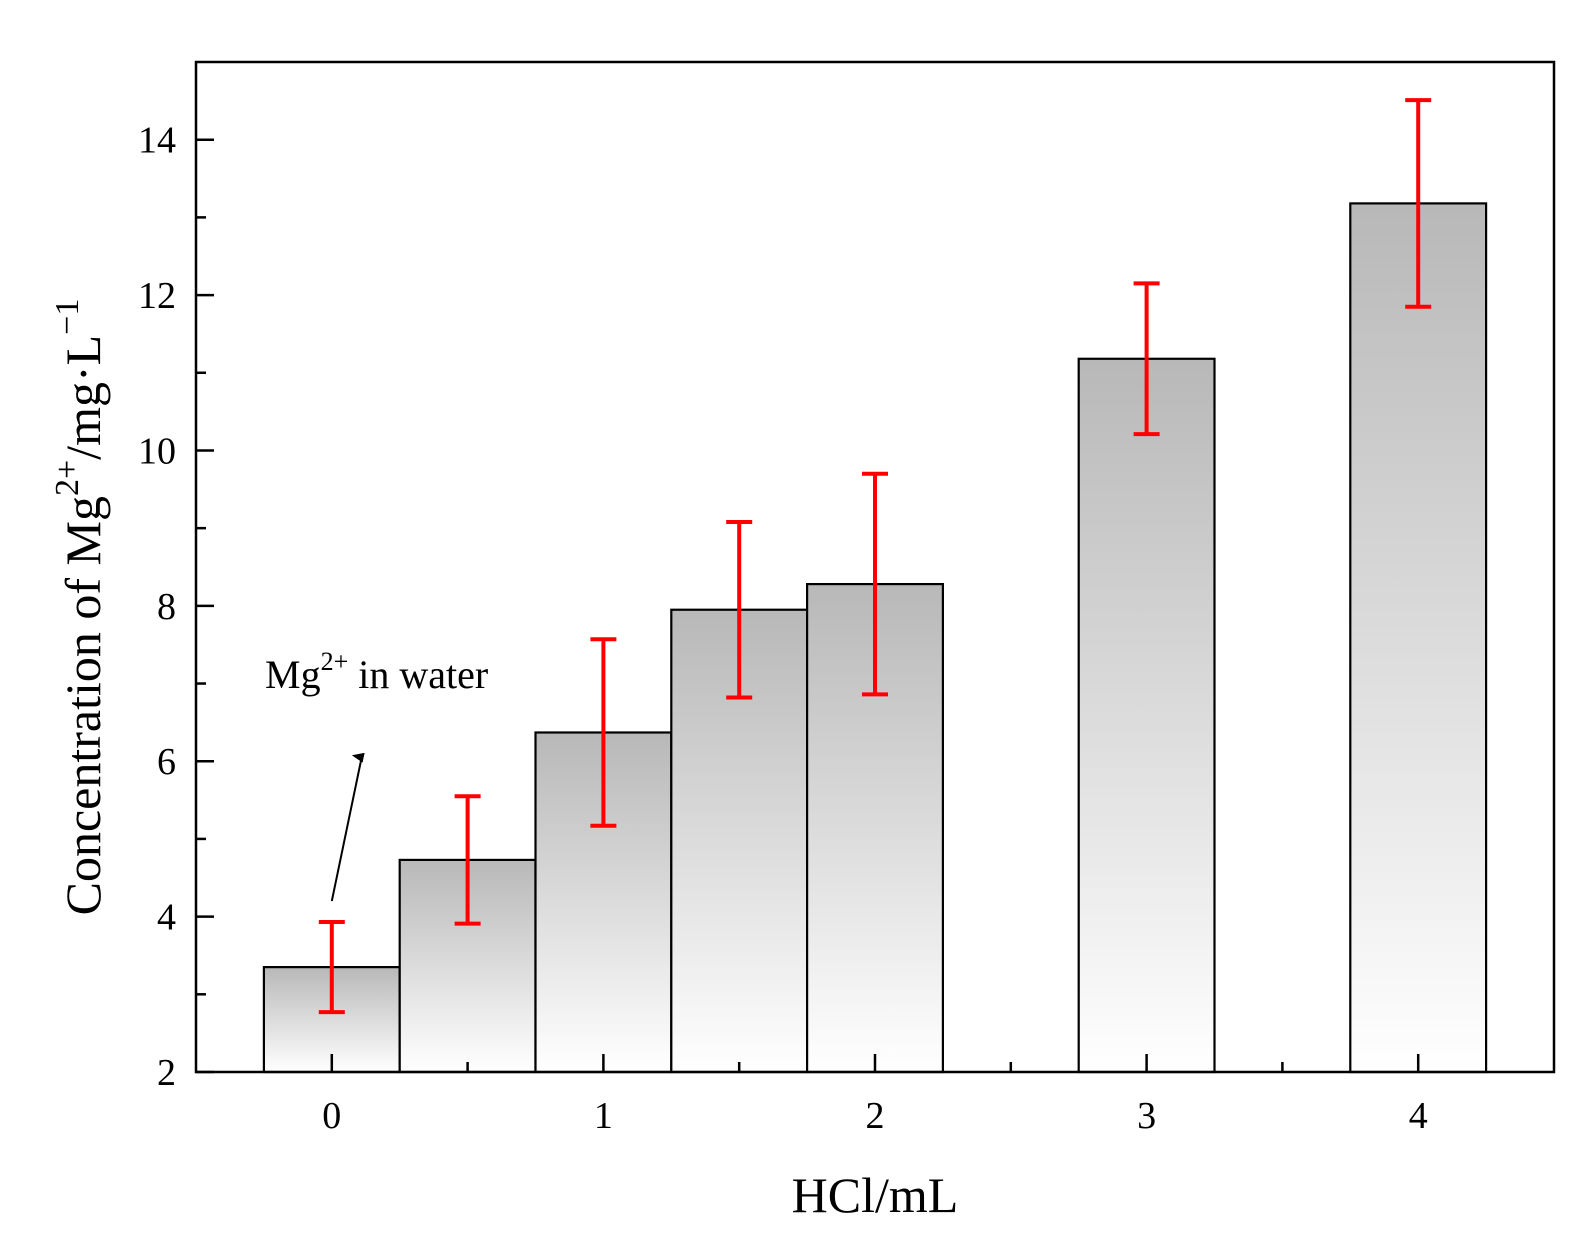  I want to click on y-tick-label-5: 12, so click(157, 296).